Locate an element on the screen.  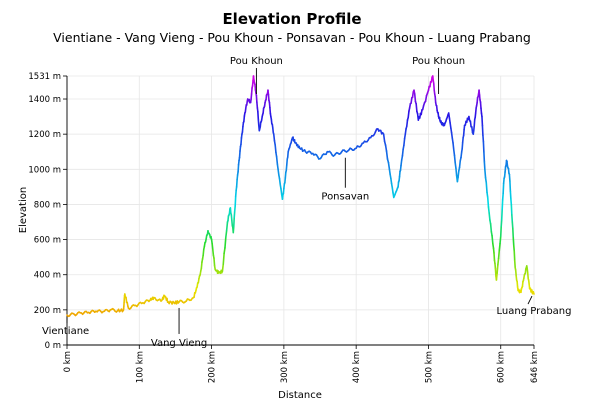
annotation-label: Ponsavan is located at coordinates (345, 197).